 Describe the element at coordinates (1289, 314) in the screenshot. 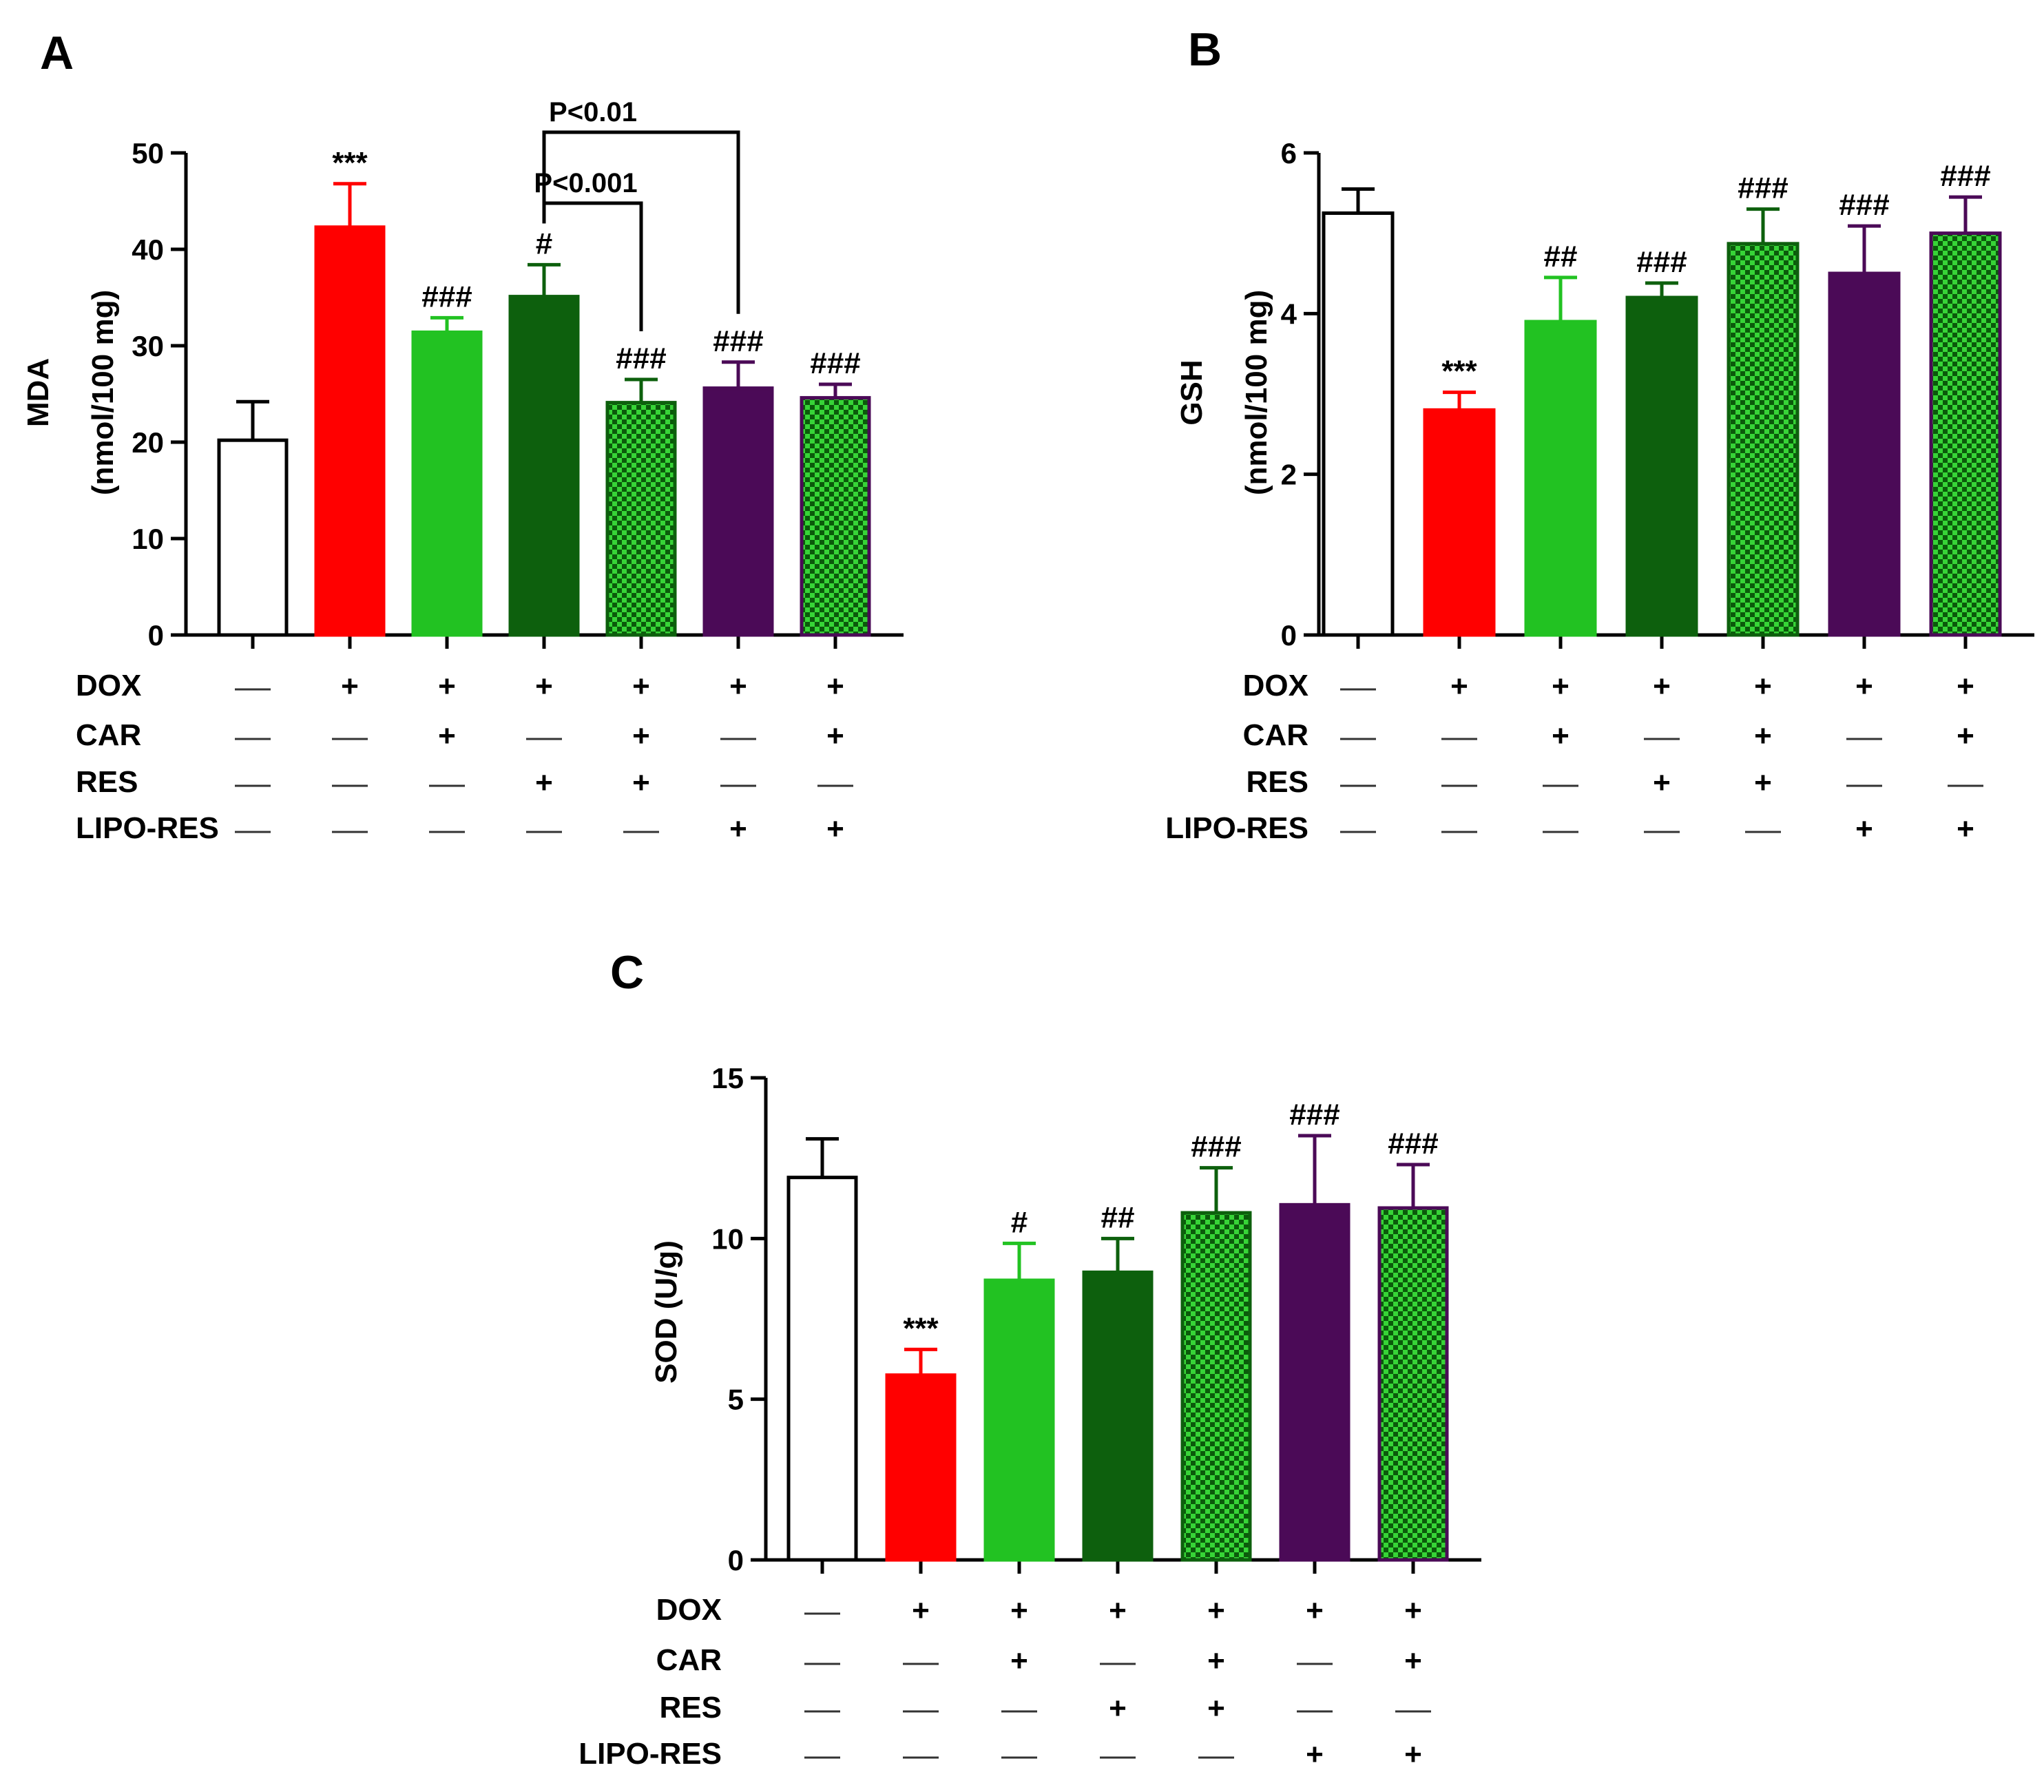

I see `y-tick-label-b: 4` at that location.